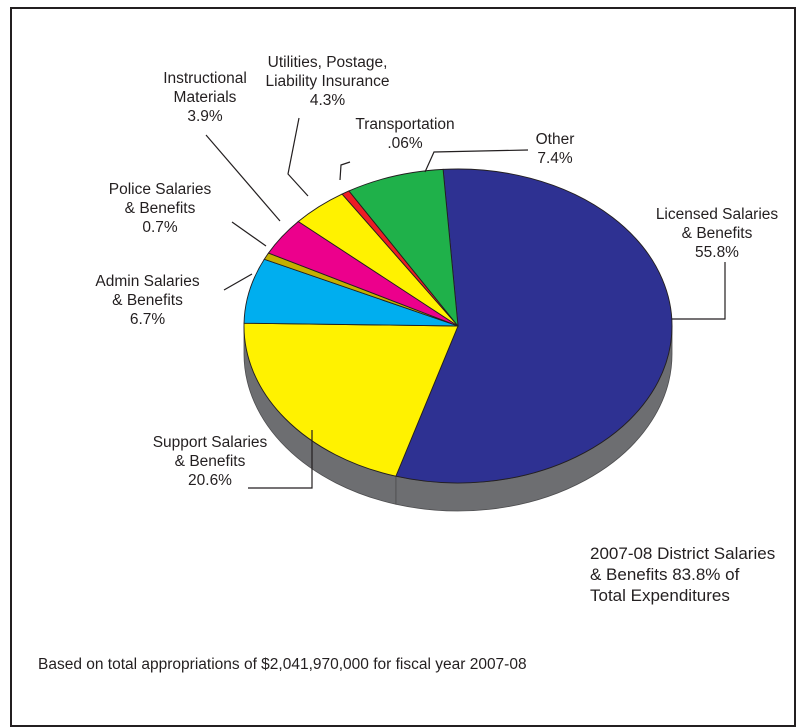 The width and height of the screenshot is (804, 727). Describe the element at coordinates (210, 480) in the screenshot. I see `label-support-pct: 20.6%` at that location.